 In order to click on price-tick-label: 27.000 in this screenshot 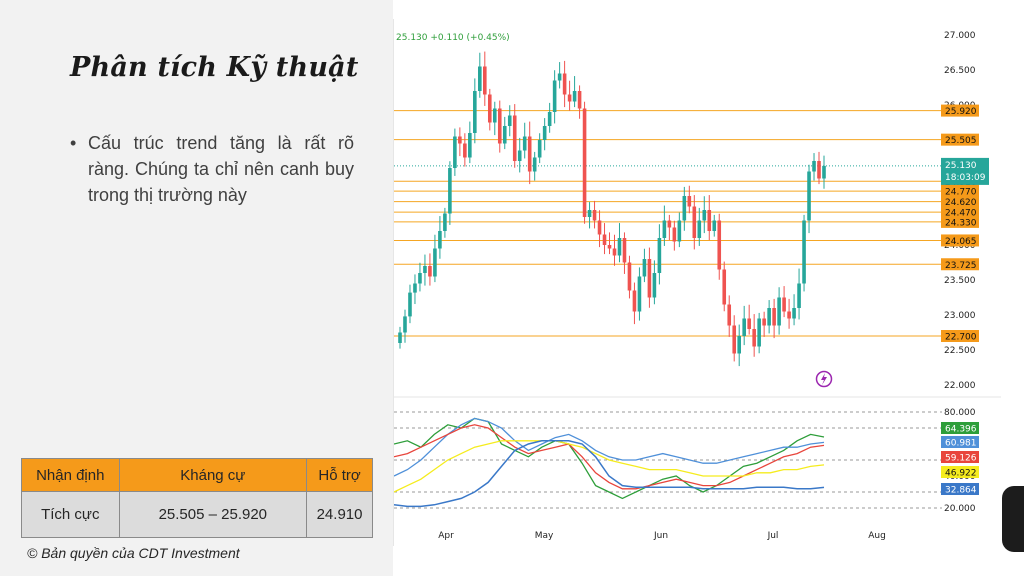, I will do `click(960, 36)`.